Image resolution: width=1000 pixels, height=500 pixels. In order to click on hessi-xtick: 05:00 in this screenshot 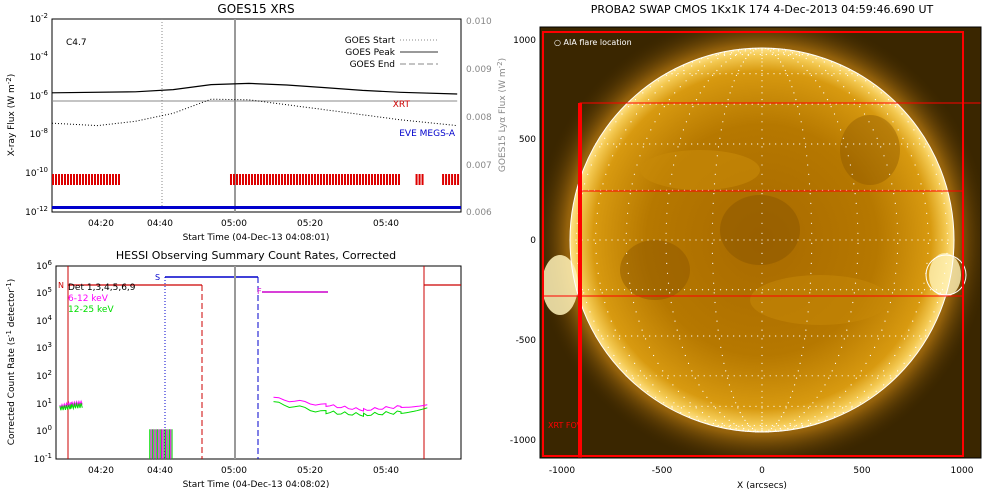, I will do `click(234, 471)`.